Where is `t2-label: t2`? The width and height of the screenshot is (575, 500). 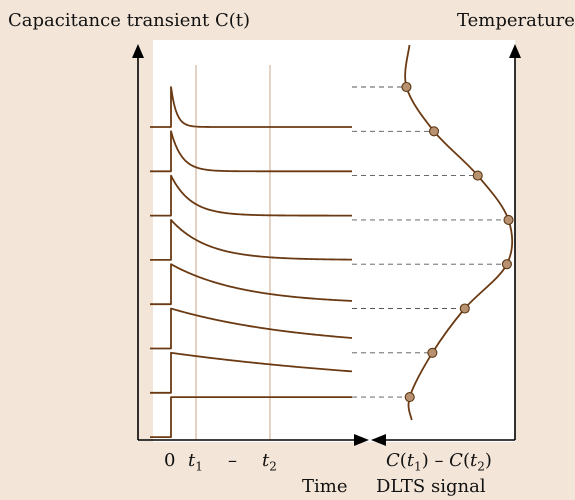 t2-label: t2 is located at coordinates (269, 462).